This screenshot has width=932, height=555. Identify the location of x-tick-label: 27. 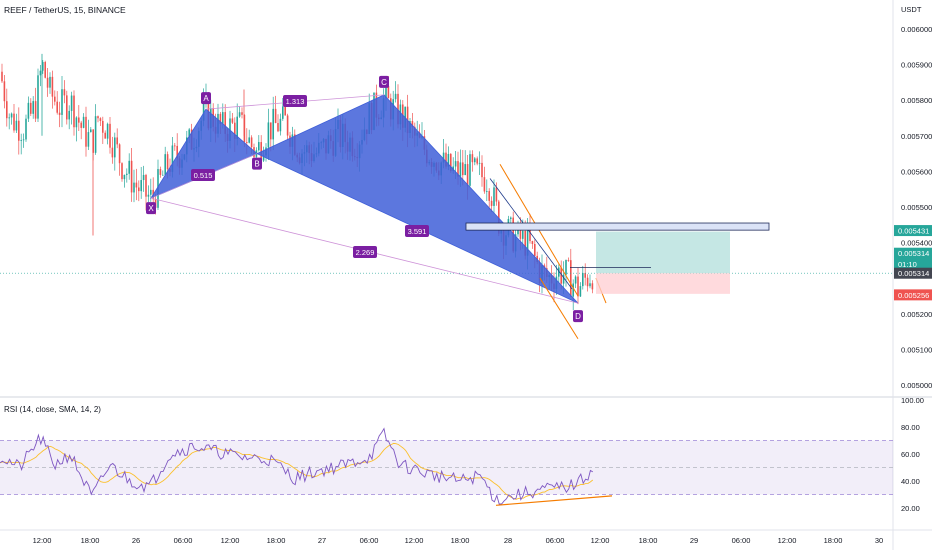
(322, 540).